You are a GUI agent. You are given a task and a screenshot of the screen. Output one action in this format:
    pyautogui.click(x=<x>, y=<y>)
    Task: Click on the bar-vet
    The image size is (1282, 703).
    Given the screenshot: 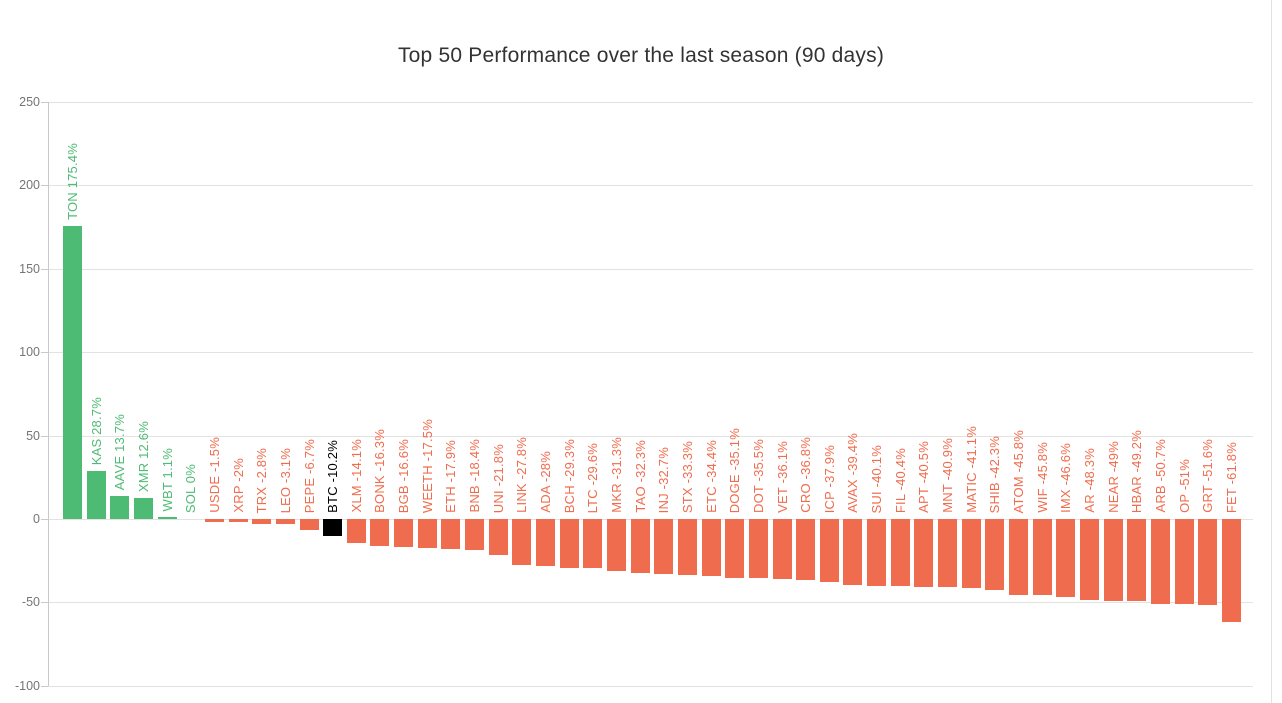 What is the action you would take?
    pyautogui.click(x=782, y=549)
    